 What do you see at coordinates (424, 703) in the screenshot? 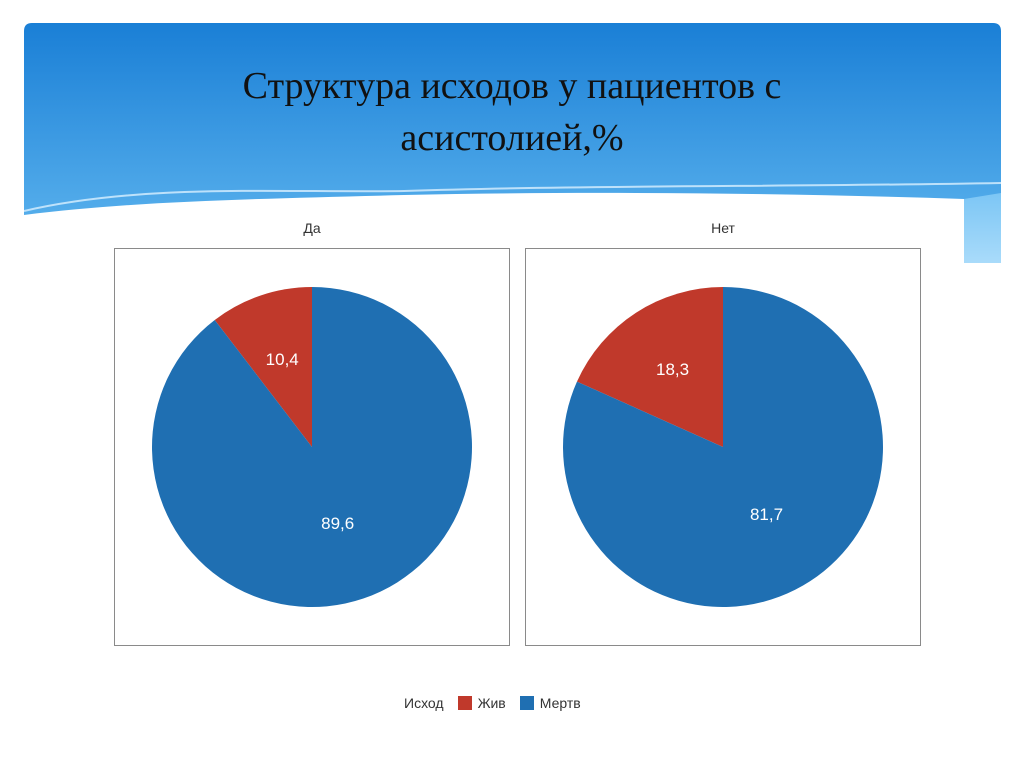
I see `legend-title: Исход` at bounding box center [424, 703].